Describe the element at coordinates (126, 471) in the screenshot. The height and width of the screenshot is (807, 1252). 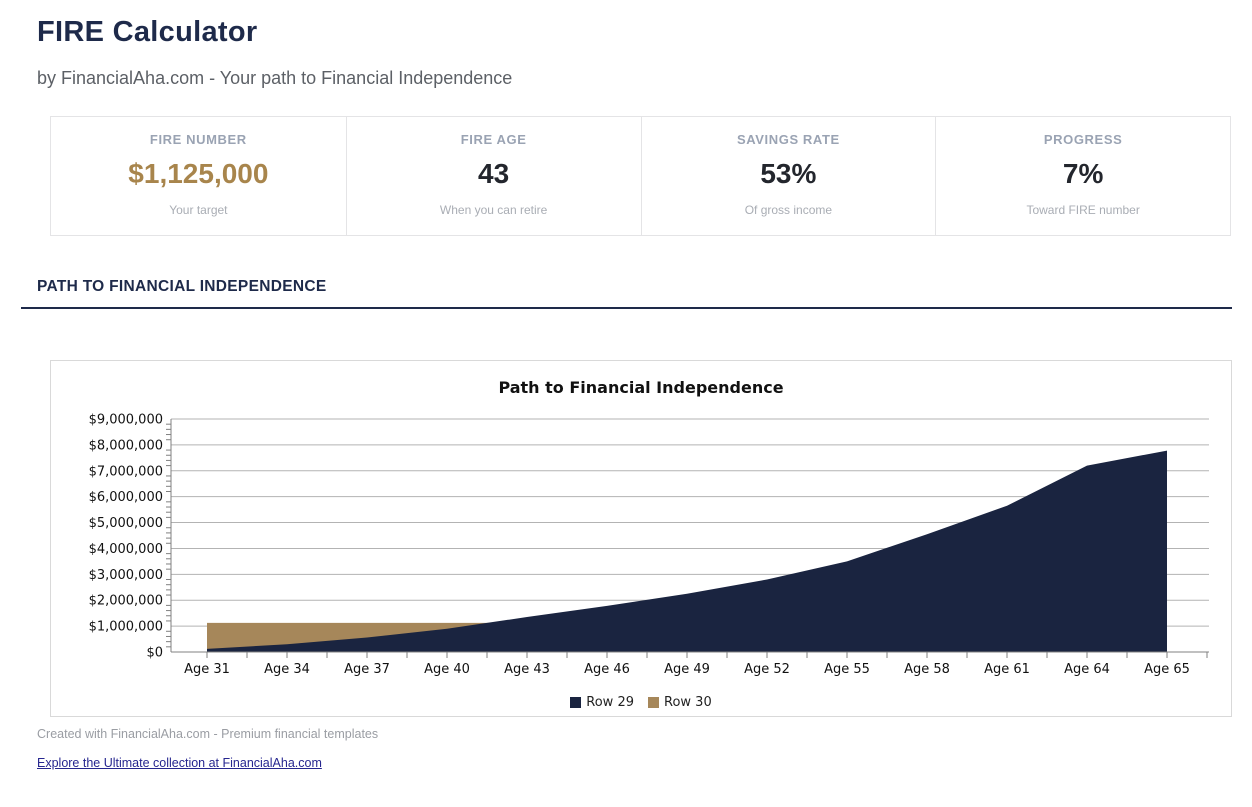
I see `y-axis-tick-label: $7,000,000` at that location.